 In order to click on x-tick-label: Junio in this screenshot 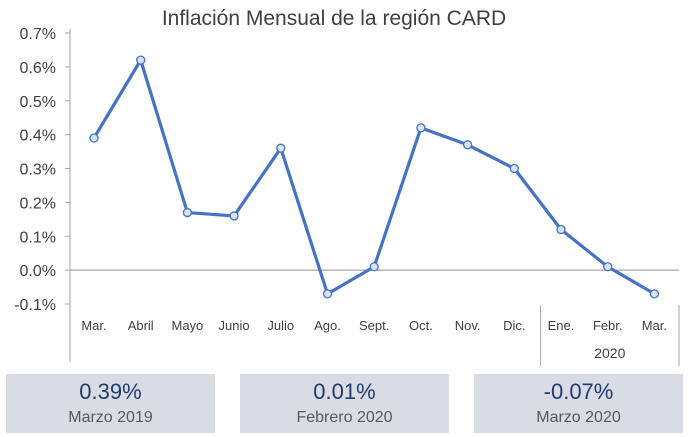, I will do `click(234, 325)`.